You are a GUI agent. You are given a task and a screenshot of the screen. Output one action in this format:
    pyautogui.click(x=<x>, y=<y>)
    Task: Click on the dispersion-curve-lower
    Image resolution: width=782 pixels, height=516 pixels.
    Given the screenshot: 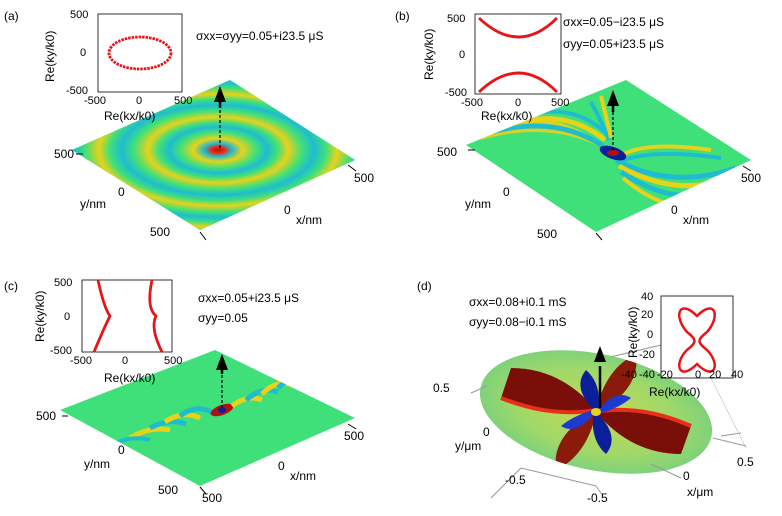 What is the action you would take?
    pyautogui.click(x=518, y=82)
    